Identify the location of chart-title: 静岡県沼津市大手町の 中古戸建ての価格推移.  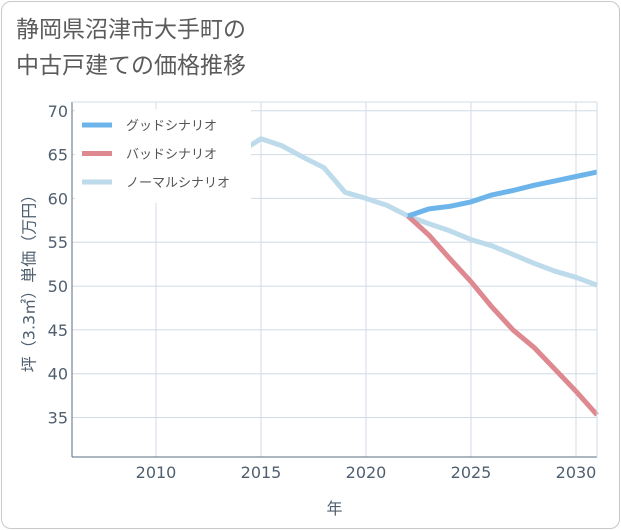
(131, 48).